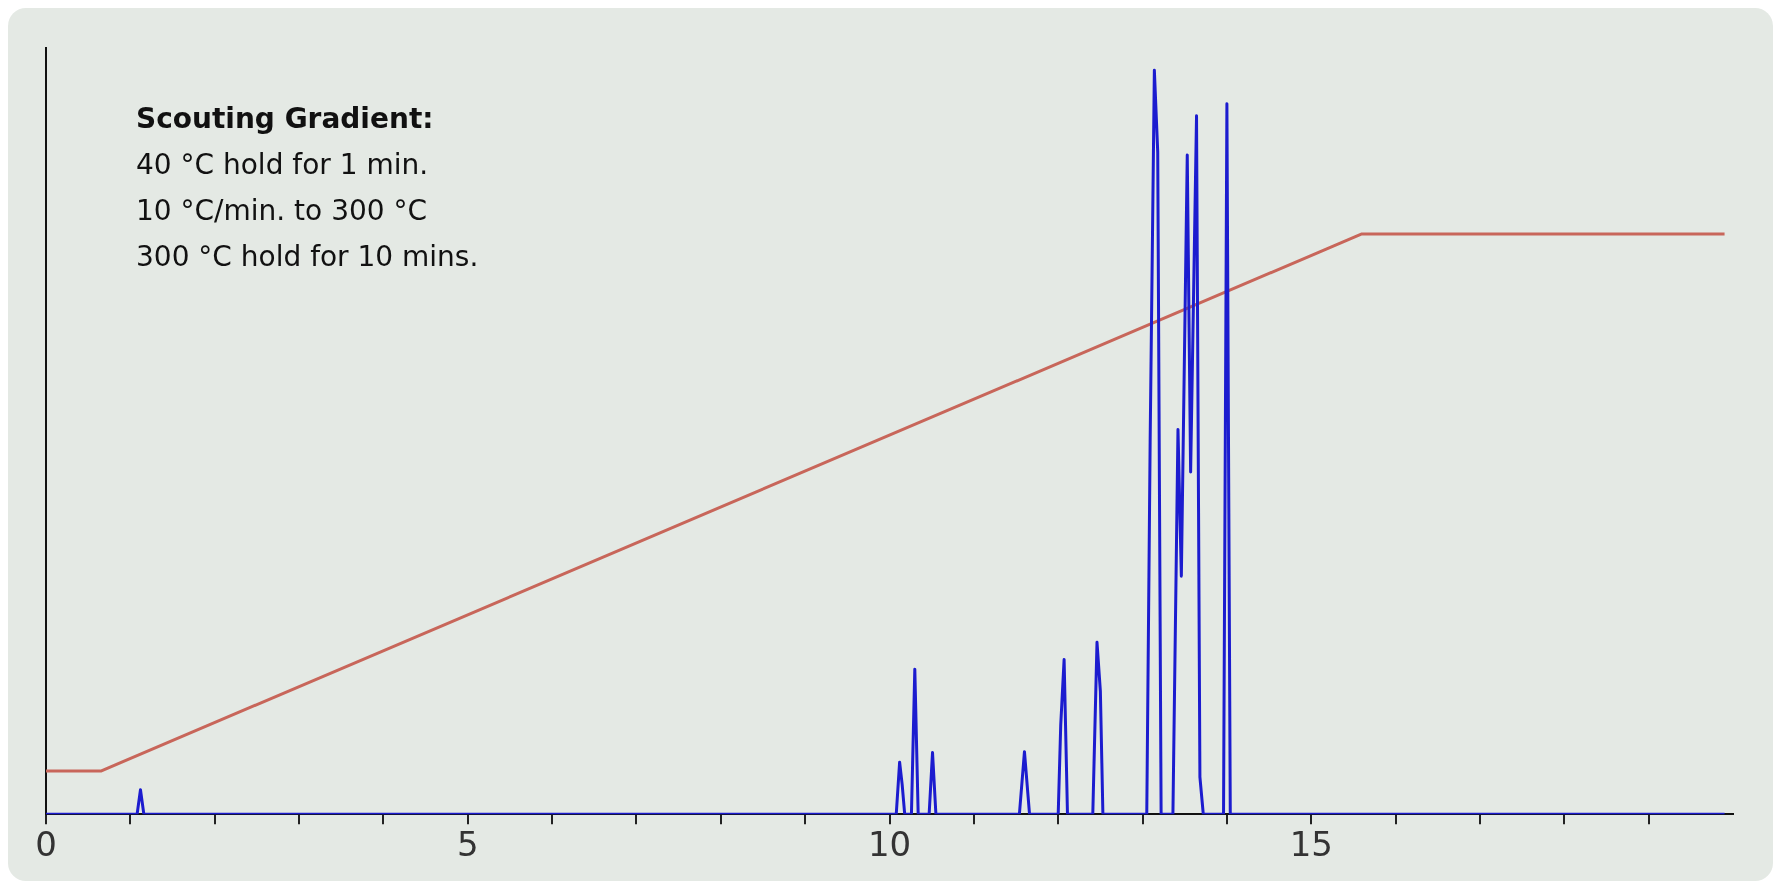 This screenshot has height=889, width=1781. I want to click on annotation: 10 °C/min. to 300 °C, so click(282, 210).